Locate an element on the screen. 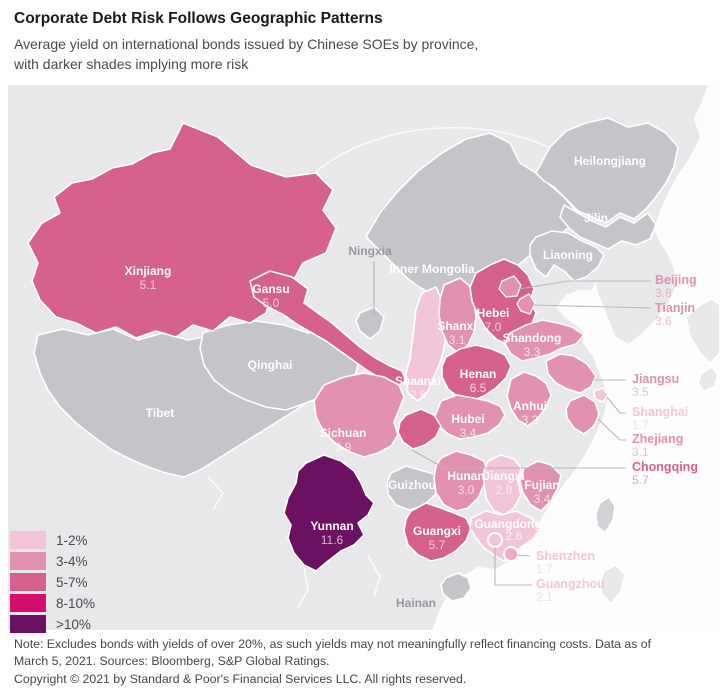  province-heilongjiang is located at coordinates (607, 170).